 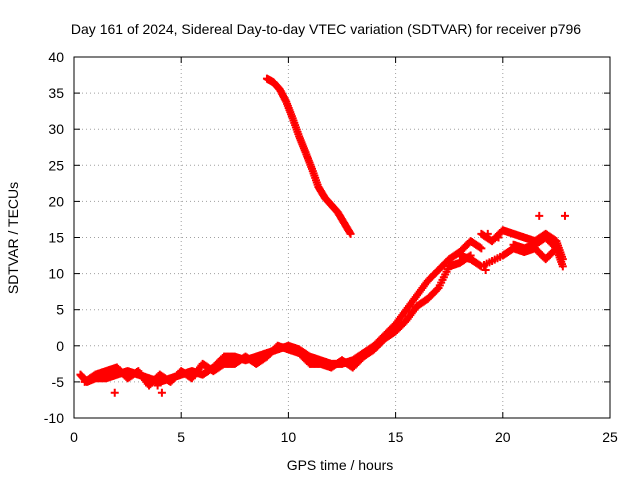 What do you see at coordinates (181, 437) in the screenshot?
I see `x-tick-label: 5` at bounding box center [181, 437].